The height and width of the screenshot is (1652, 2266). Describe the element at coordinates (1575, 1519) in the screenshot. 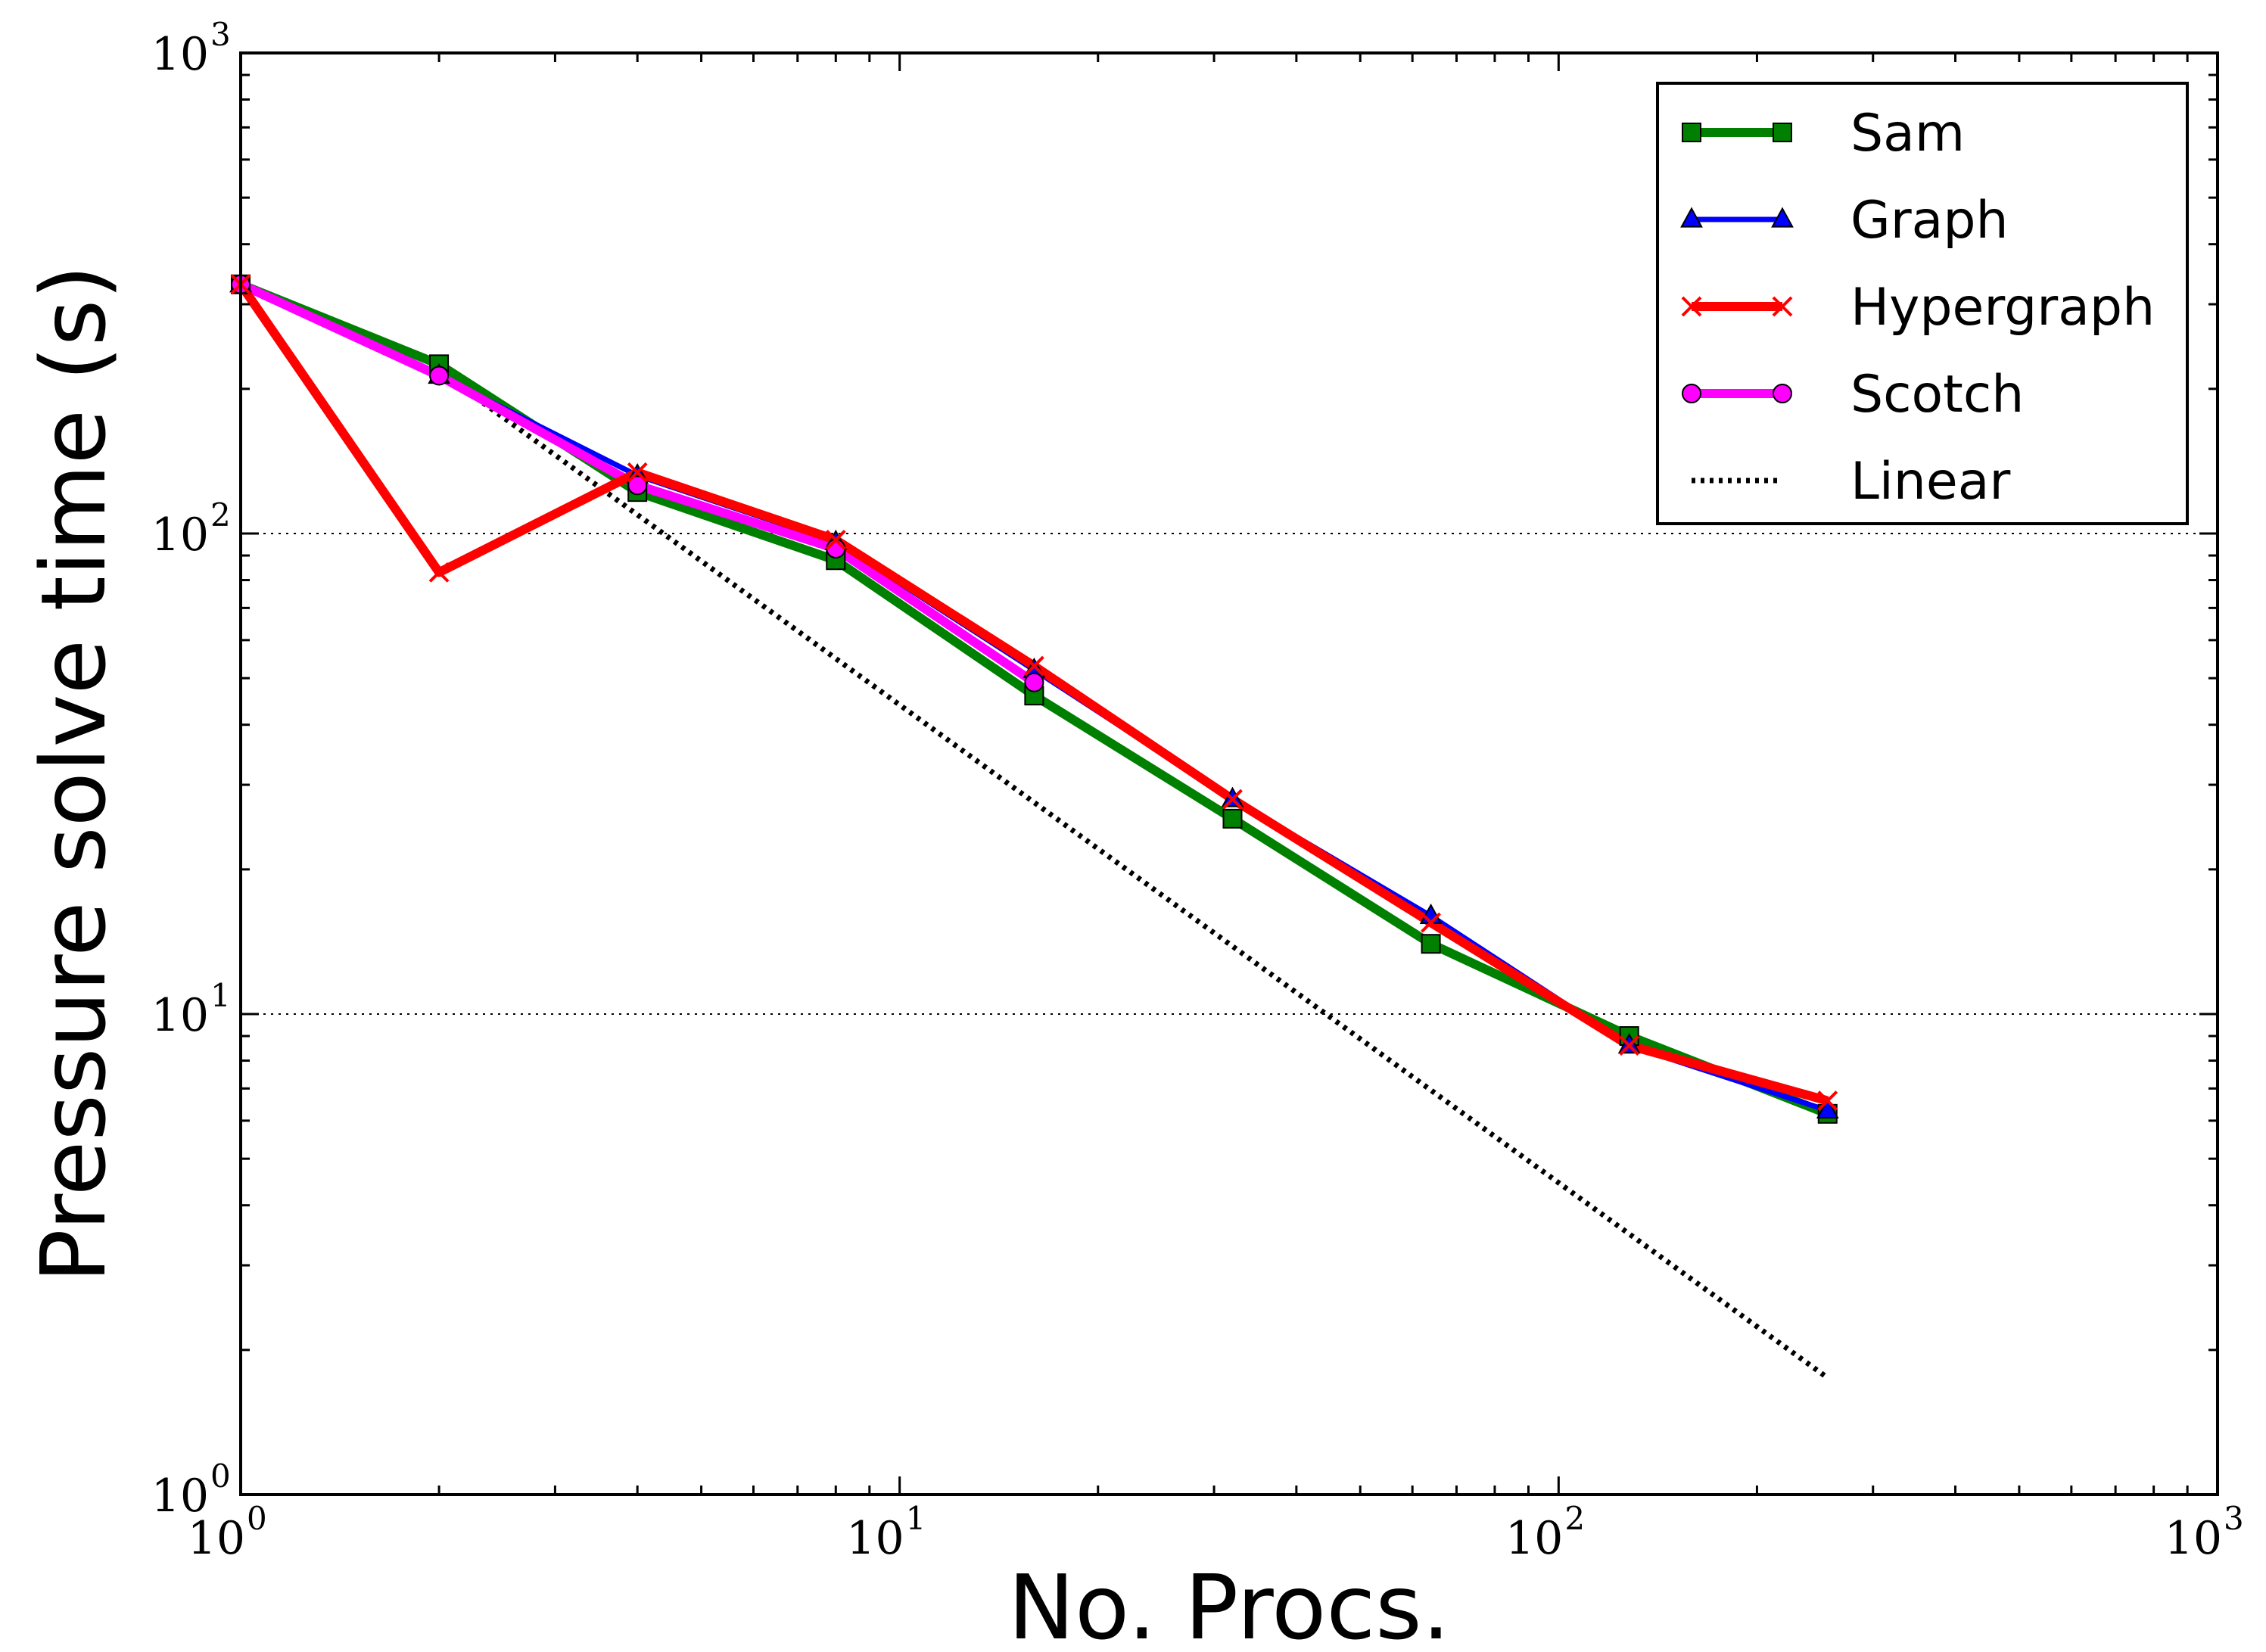

I see `x-tick-label-exponent: 2` at that location.